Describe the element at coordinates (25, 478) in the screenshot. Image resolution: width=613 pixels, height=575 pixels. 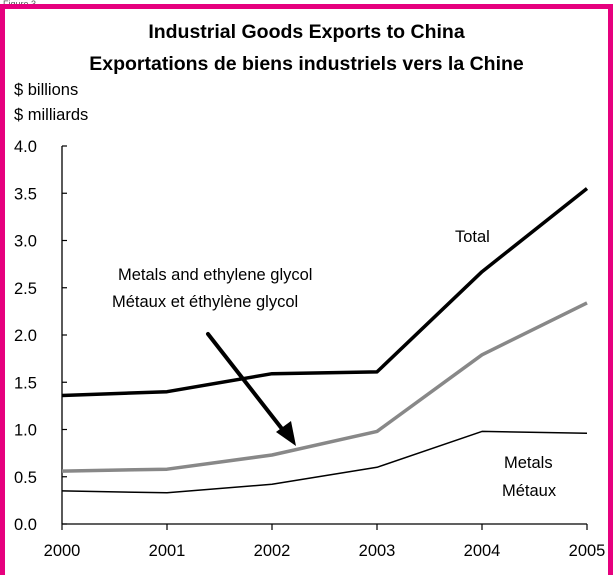
I see `y-tick-label: 0.5` at that location.